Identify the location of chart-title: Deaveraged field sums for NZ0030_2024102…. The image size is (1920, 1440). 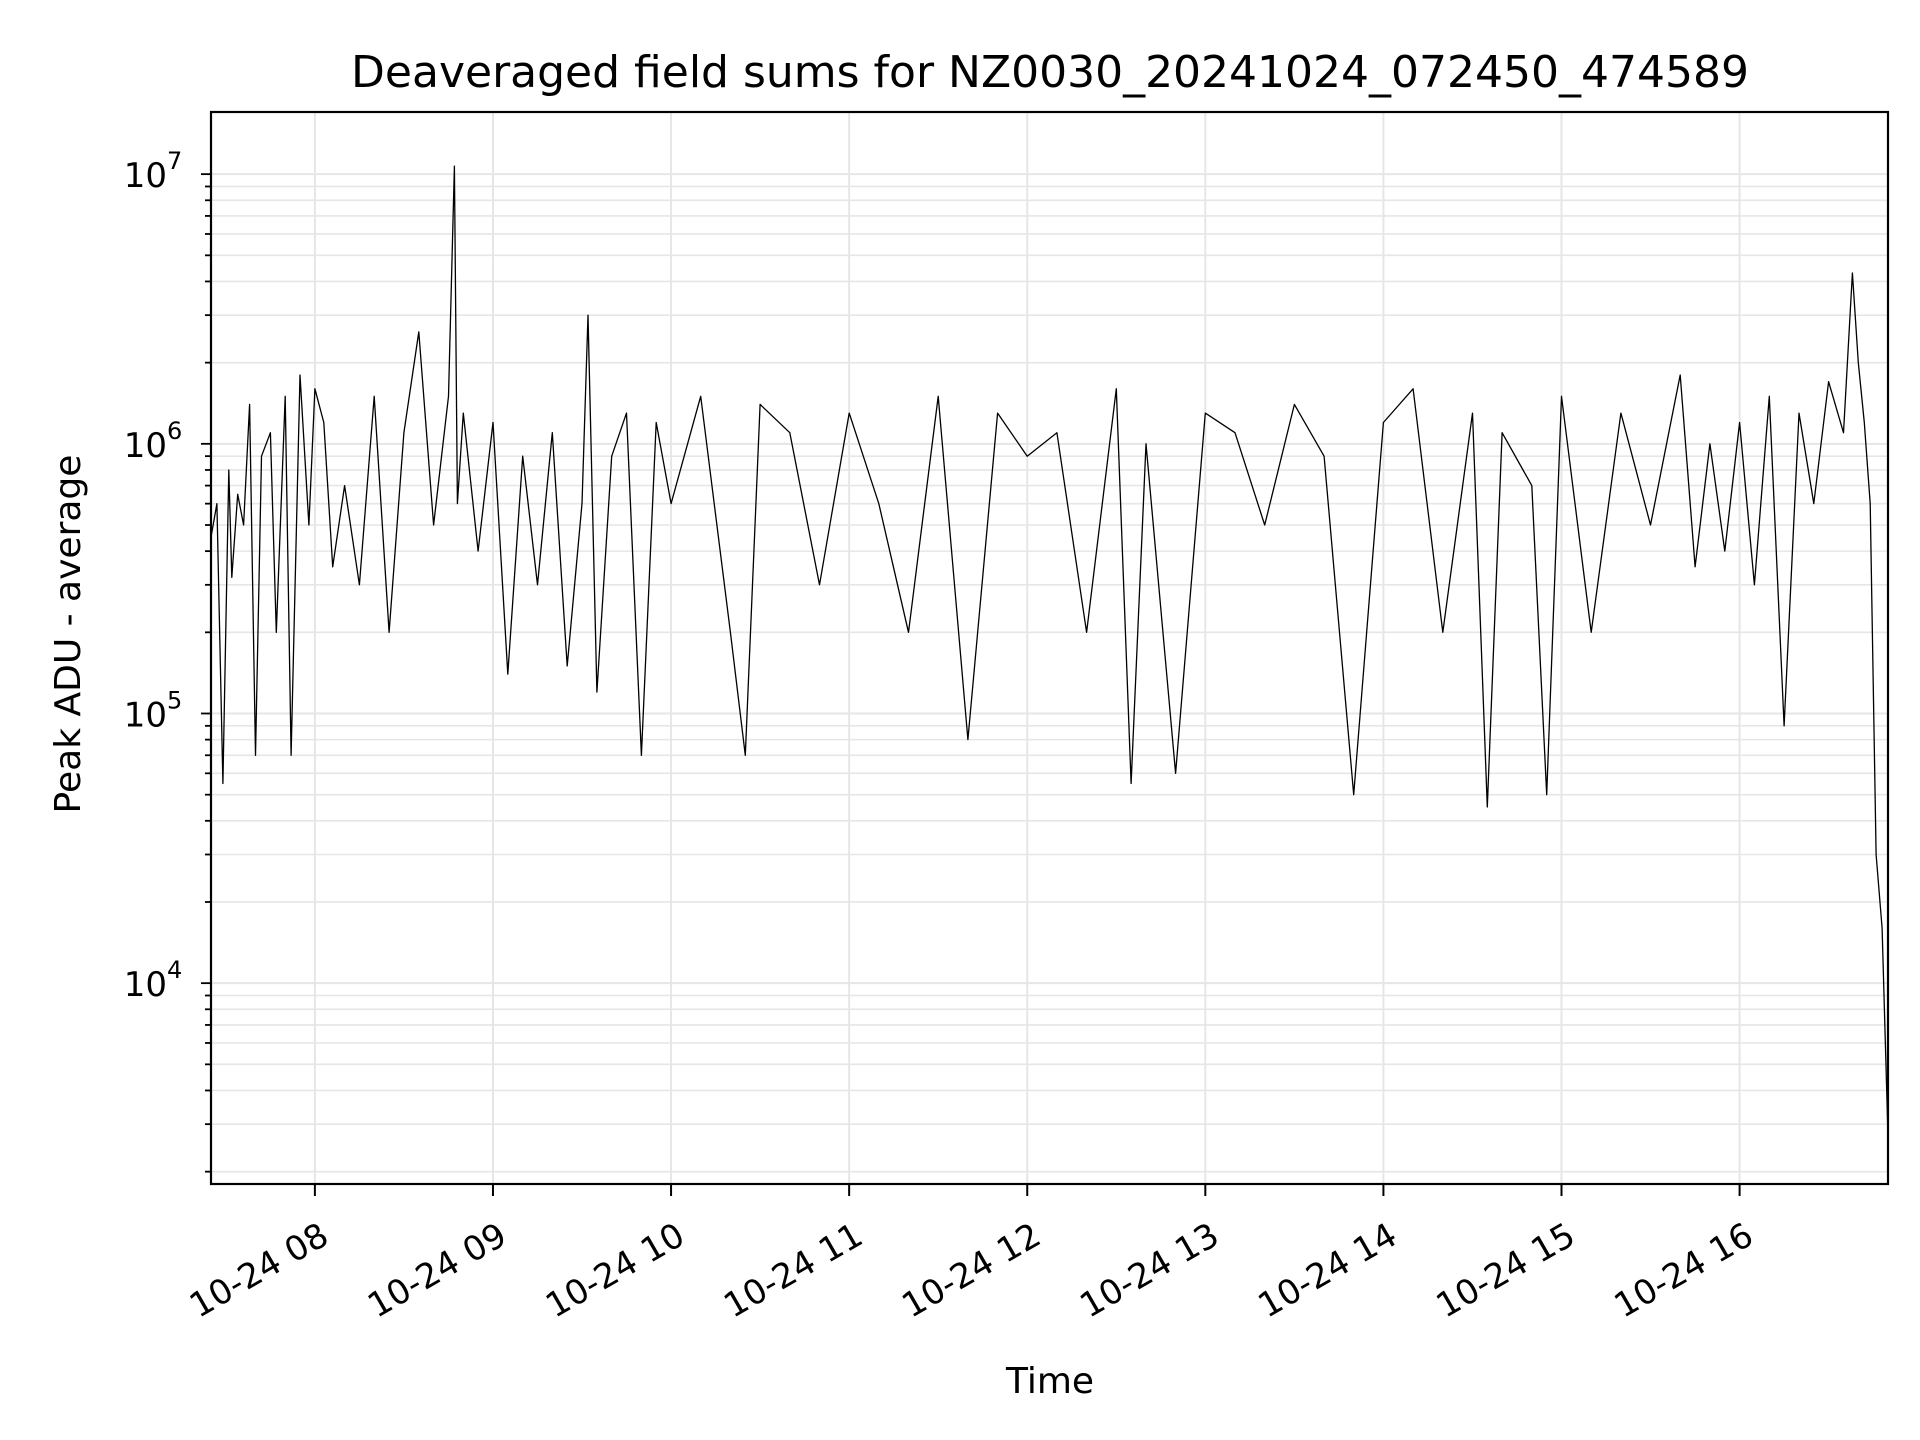
(1050, 72).